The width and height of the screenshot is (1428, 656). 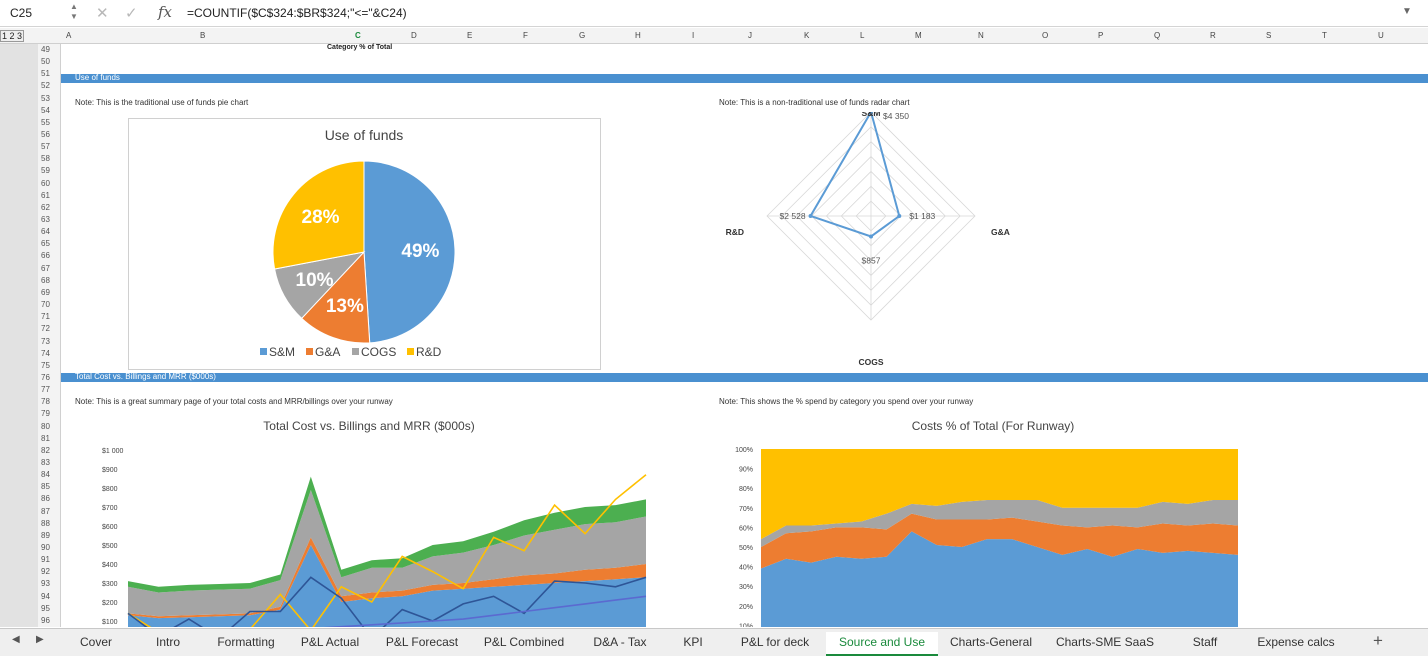 What do you see at coordinates (69, 35) in the screenshot?
I see `column-header-a: A` at bounding box center [69, 35].